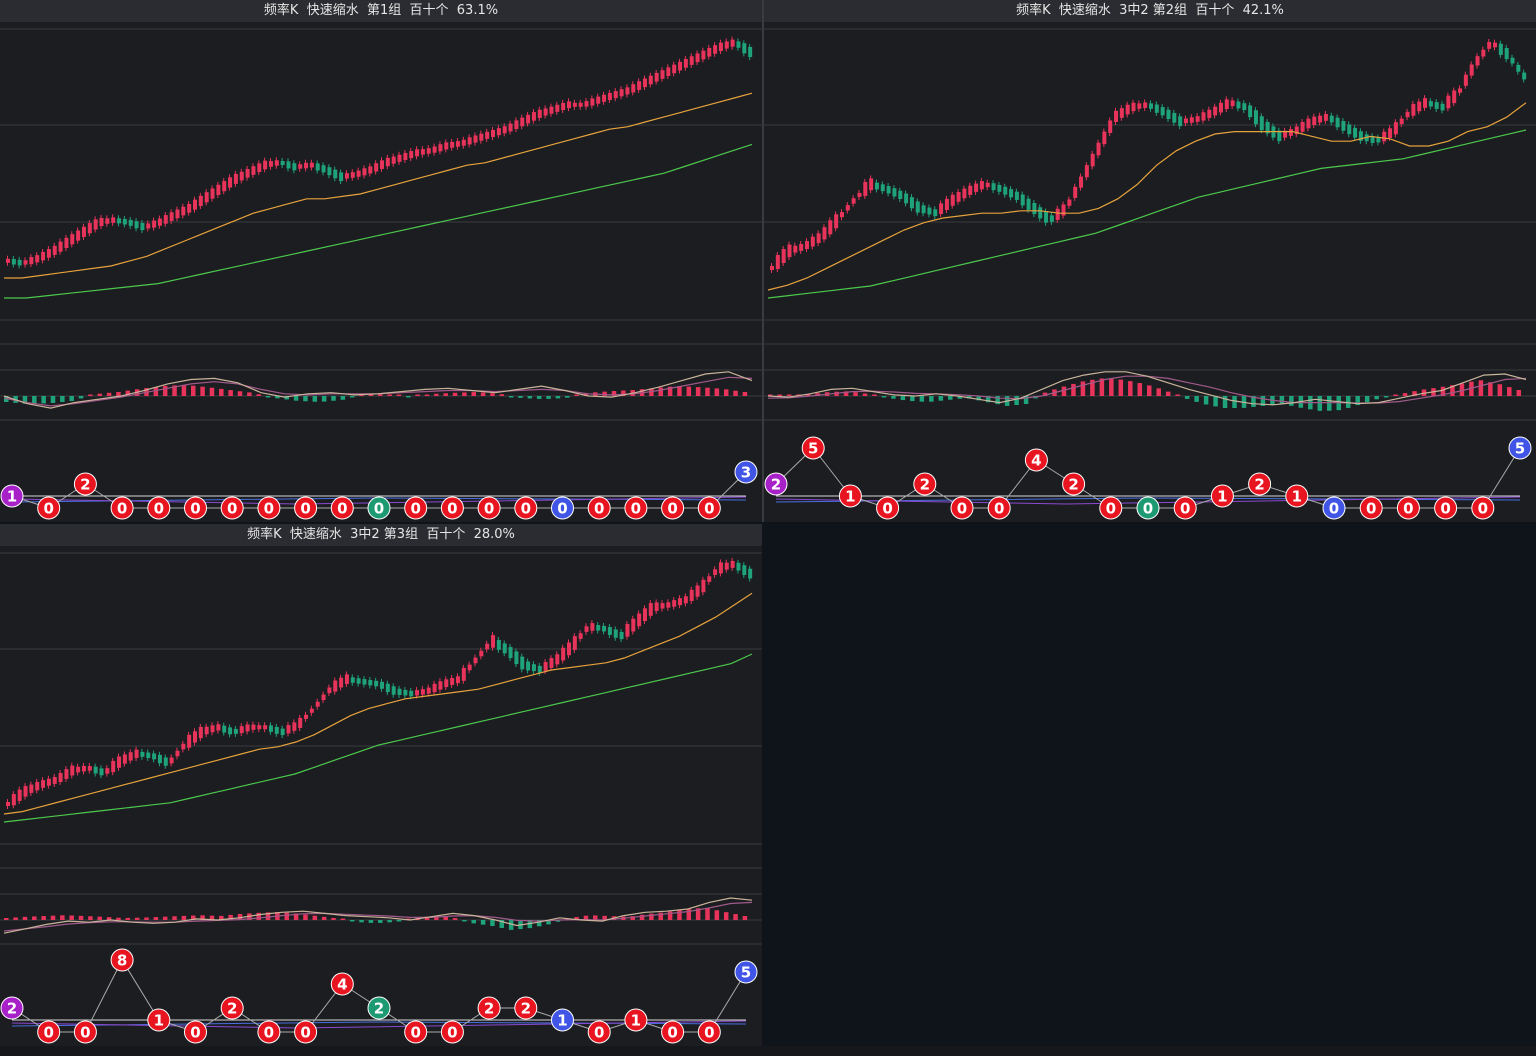 This screenshot has width=1536, height=1056. I want to click on count-ball: 3, so click(746, 472).